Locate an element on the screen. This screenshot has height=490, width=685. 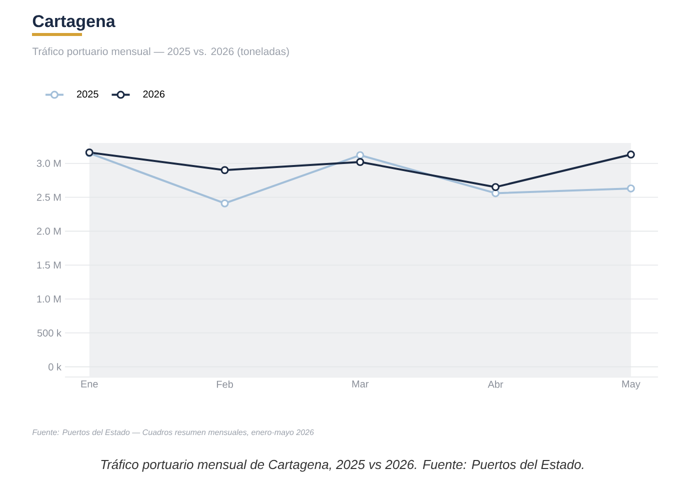
source-note: Fuente: Puertos del Estado — Cuadros resumen mensuales, enero-mayo 2026 is located at coordinates (173, 433).